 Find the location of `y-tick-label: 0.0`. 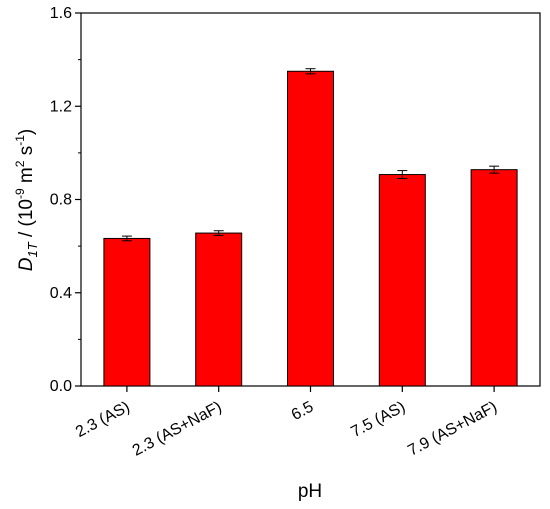

y-tick-label: 0.0 is located at coordinates (61, 386).